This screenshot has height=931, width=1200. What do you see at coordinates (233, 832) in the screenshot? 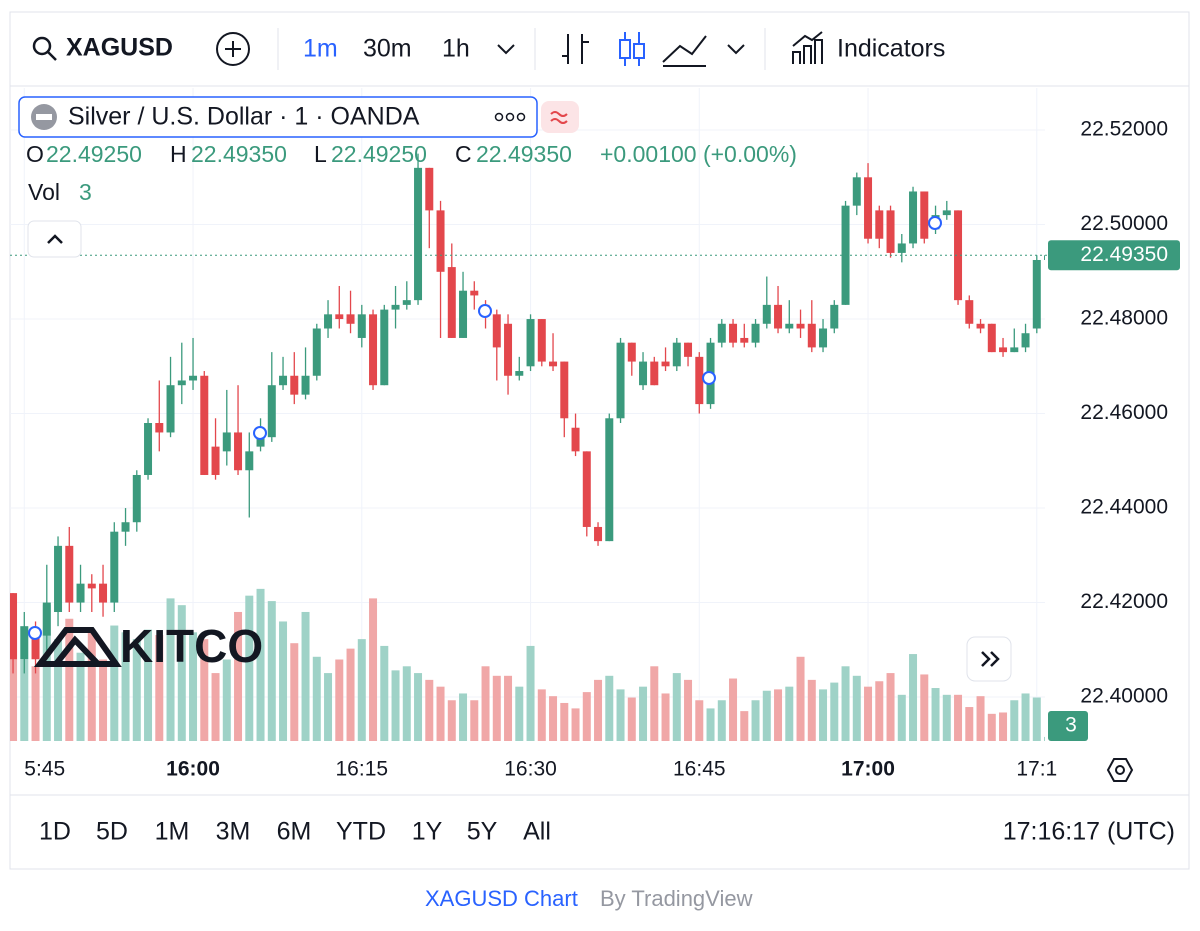
I see `range-button: 3M` at bounding box center [233, 832].